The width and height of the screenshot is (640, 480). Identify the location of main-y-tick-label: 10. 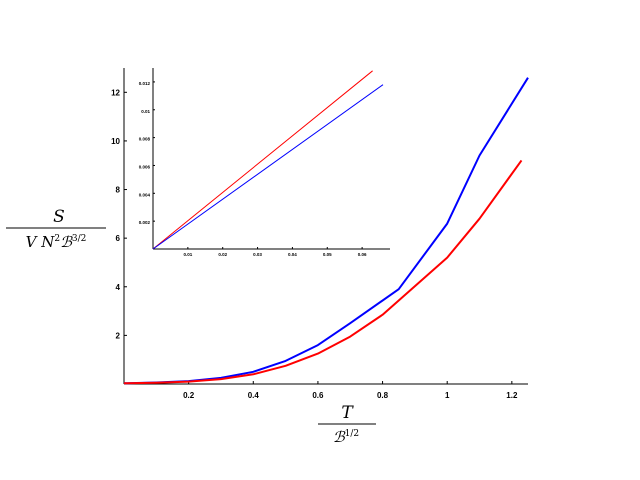
(115, 141).